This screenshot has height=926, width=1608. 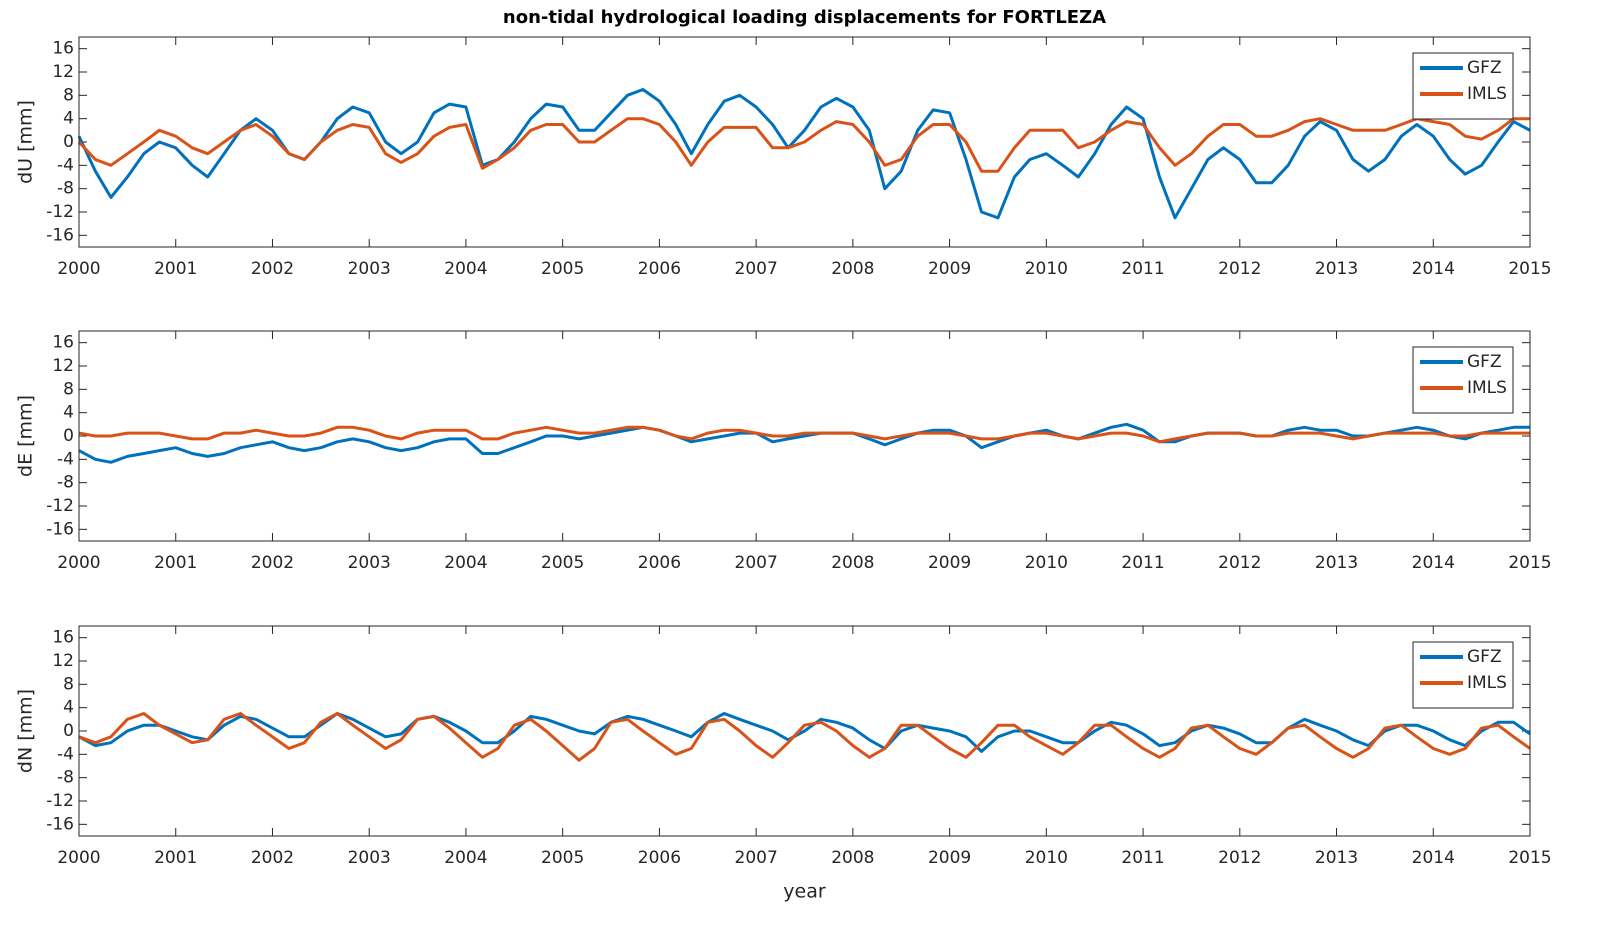 What do you see at coordinates (26, 731) in the screenshot?
I see `y-axis-label: dN [mm]` at bounding box center [26, 731].